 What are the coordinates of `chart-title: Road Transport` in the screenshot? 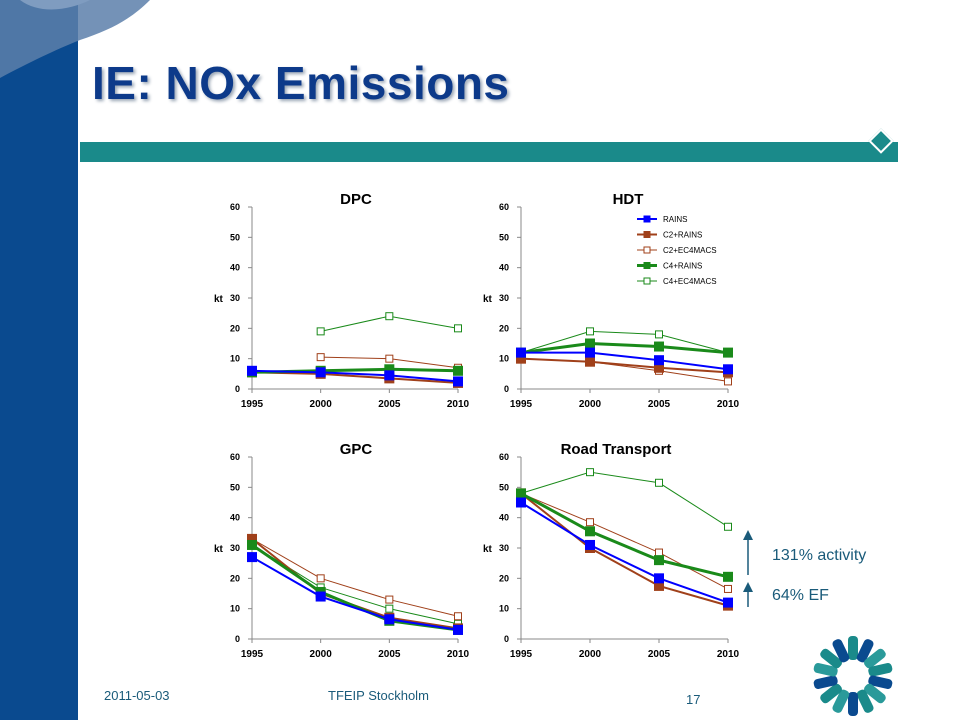 It's located at (616, 449).